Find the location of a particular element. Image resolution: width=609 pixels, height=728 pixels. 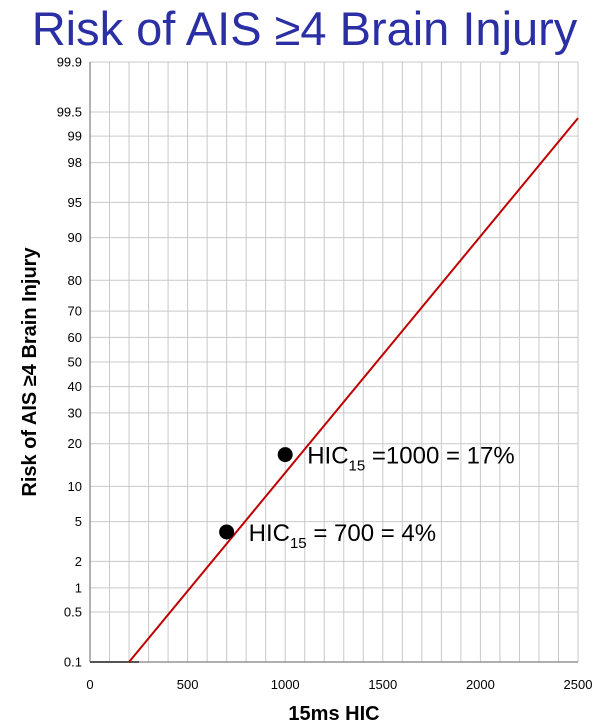

y-tick-label: 80 is located at coordinates (75, 280).